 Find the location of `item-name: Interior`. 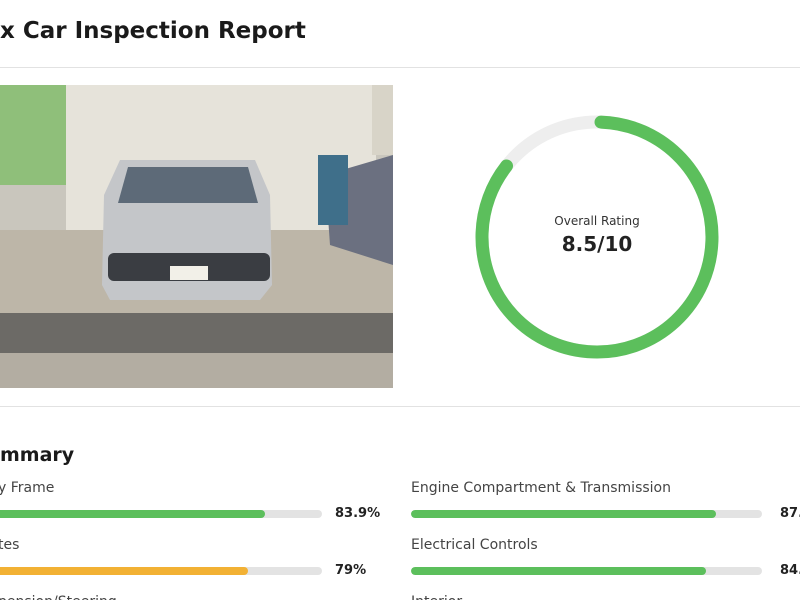

item-name: Interior is located at coordinates (436, 597).